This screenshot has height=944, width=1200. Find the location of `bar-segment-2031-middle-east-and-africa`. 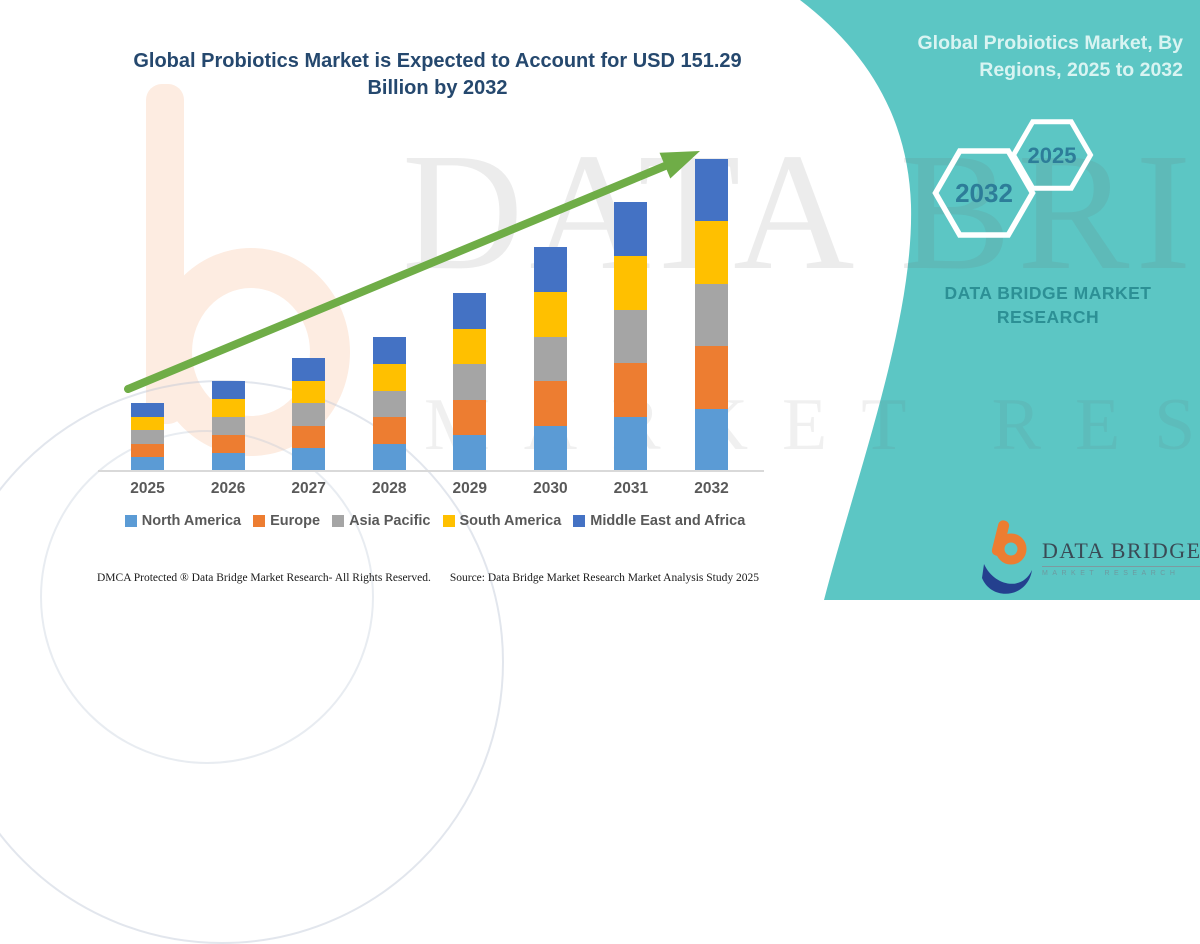

bar-segment-2031-middle-east-and-africa is located at coordinates (631, 229).